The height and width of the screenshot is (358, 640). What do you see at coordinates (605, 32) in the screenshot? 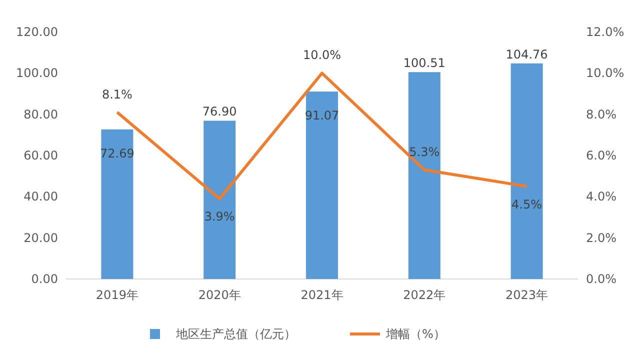
I see `y2tick: 12.0%` at bounding box center [605, 32].